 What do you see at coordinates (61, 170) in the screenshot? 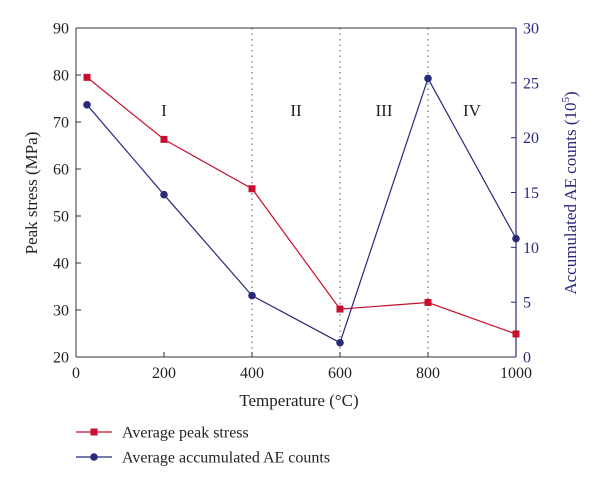
I see `y-left-tick-label-60: 60` at bounding box center [61, 170].